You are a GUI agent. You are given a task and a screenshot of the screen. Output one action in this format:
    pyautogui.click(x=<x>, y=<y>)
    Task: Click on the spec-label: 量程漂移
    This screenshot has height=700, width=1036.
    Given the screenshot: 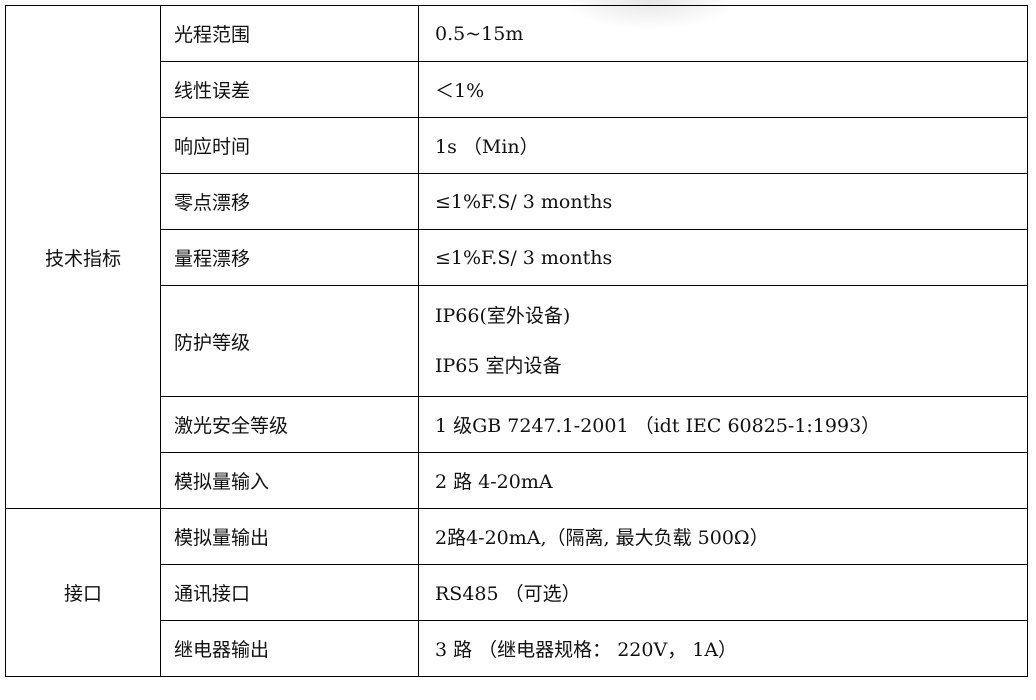 What is the action you would take?
    pyautogui.click(x=289, y=257)
    